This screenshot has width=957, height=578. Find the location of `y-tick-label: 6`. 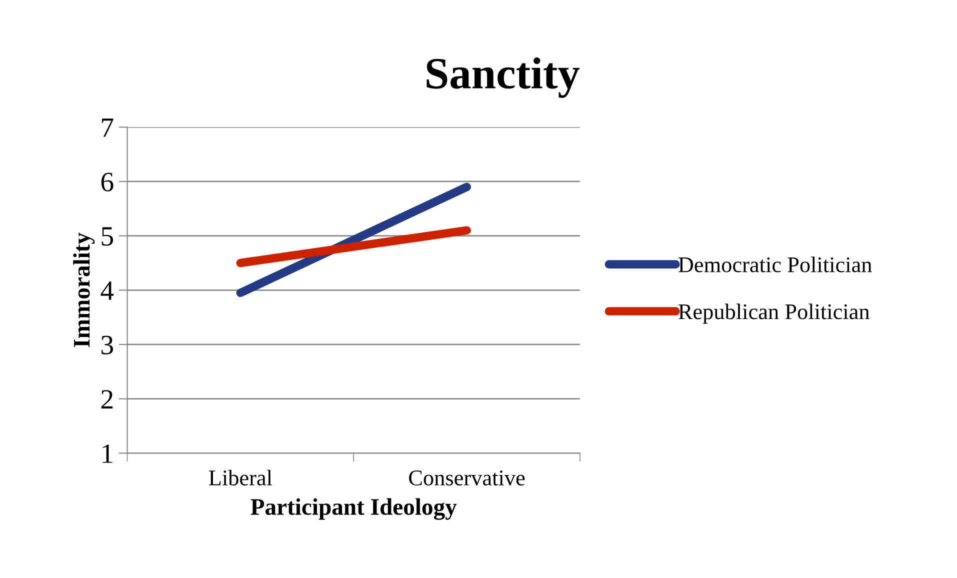

y-tick-label: 6 is located at coordinates (107, 182).